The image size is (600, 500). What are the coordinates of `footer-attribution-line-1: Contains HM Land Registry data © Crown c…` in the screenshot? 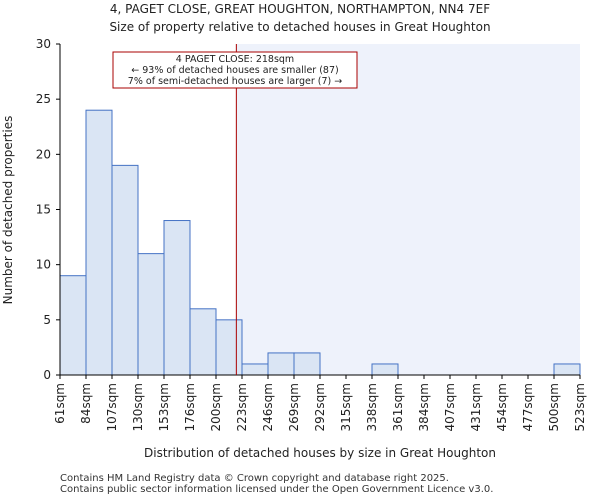 It's located at (254, 478).